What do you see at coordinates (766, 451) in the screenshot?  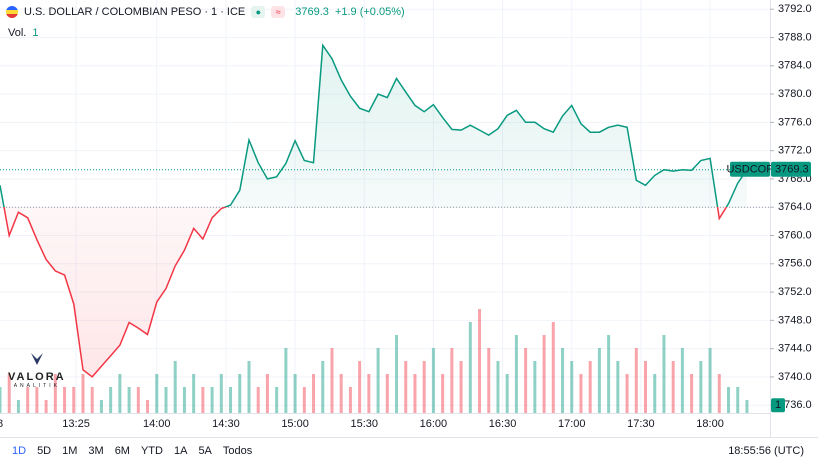 I see `clock: 18:55:56 (UTC)` at bounding box center [766, 451].